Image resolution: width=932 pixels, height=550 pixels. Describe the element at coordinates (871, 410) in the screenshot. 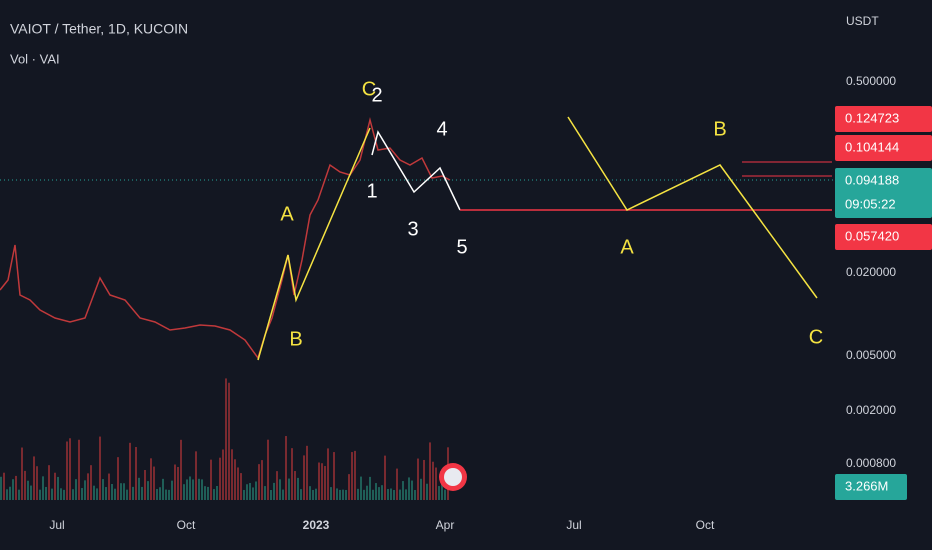

I see `price-label: 0.002000` at that location.